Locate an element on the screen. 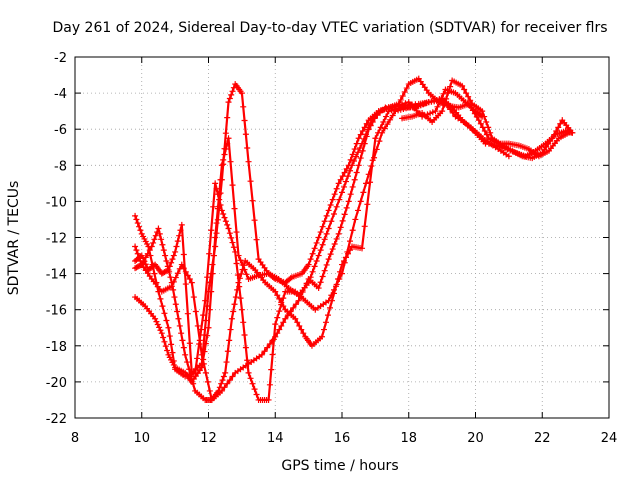 This screenshot has width=640, height=480. x-tick-label: 8 is located at coordinates (75, 438).